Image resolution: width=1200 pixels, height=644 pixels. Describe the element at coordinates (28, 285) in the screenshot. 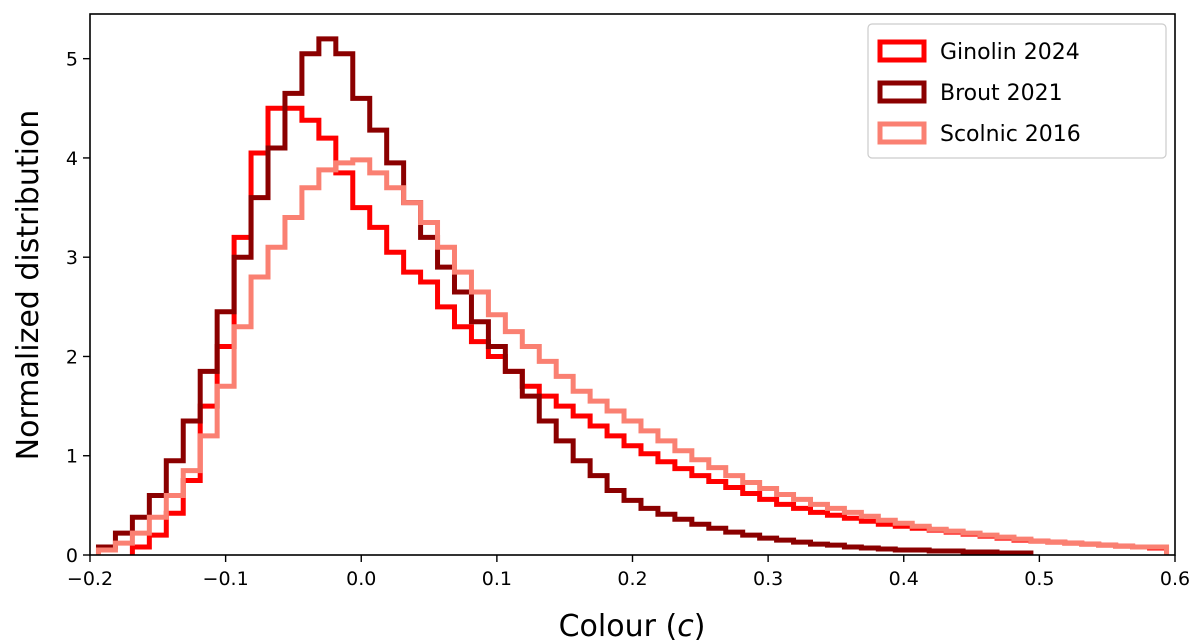

I see `y-axis-label: Normalized distribution` at that location.